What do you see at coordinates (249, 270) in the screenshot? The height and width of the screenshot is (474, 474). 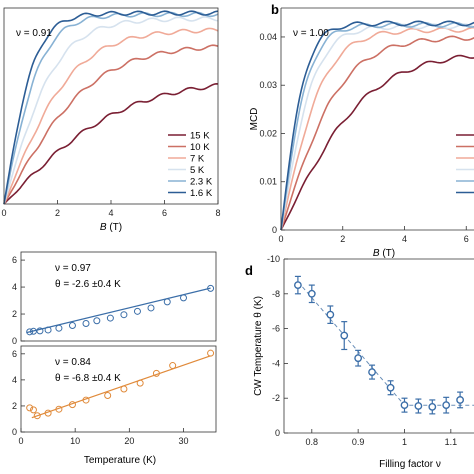 I see `panel-letter-d: d` at bounding box center [249, 270].